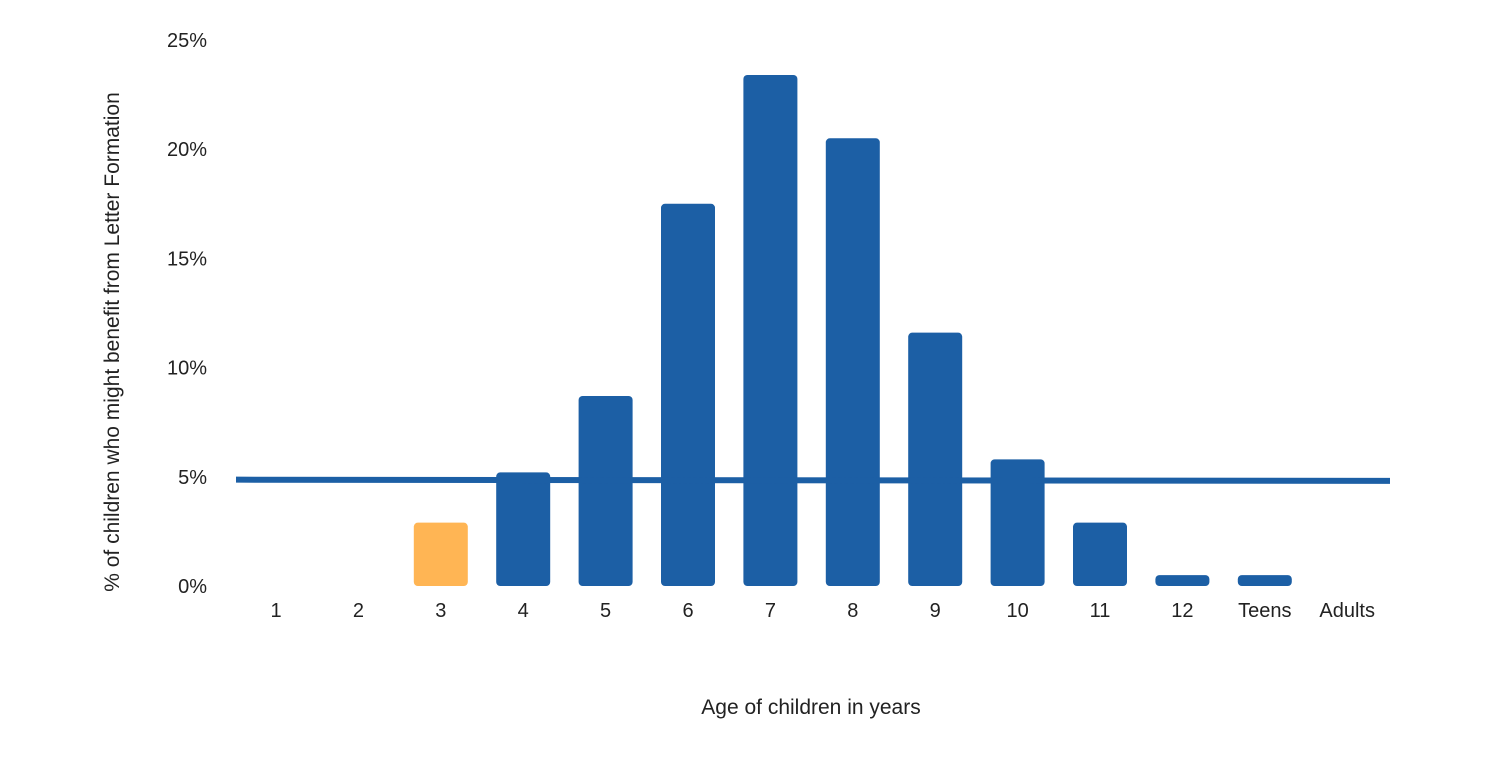 The image size is (1500, 759). I want to click on x-tick-label: 10, so click(1017, 611).